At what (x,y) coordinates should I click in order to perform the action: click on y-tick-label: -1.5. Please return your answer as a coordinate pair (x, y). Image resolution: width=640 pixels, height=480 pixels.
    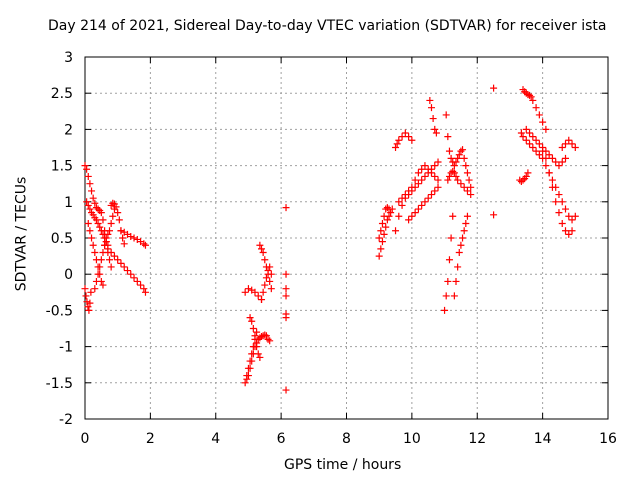
    Looking at the image, I should click on (59, 384).